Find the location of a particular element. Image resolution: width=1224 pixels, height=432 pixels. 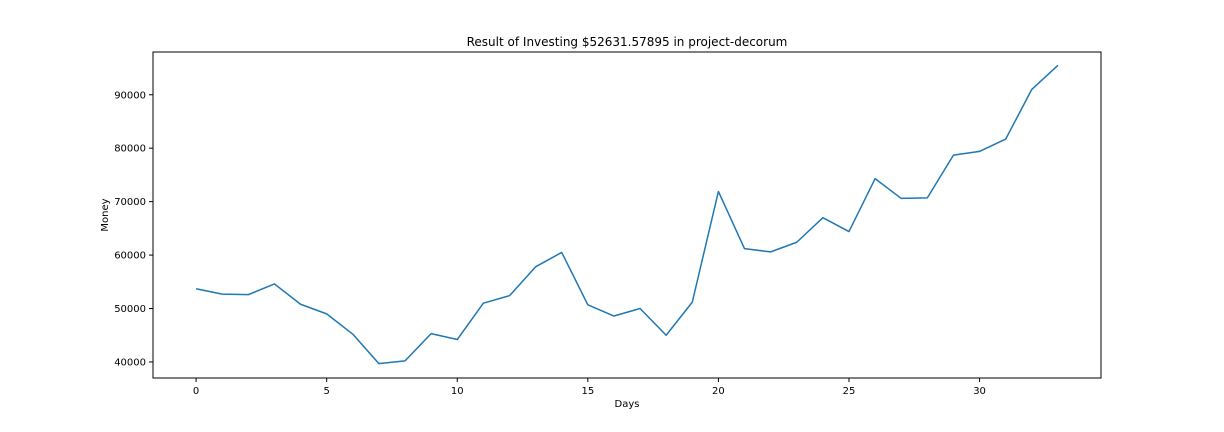

y-tick-label: 70000 is located at coordinates (130, 202).